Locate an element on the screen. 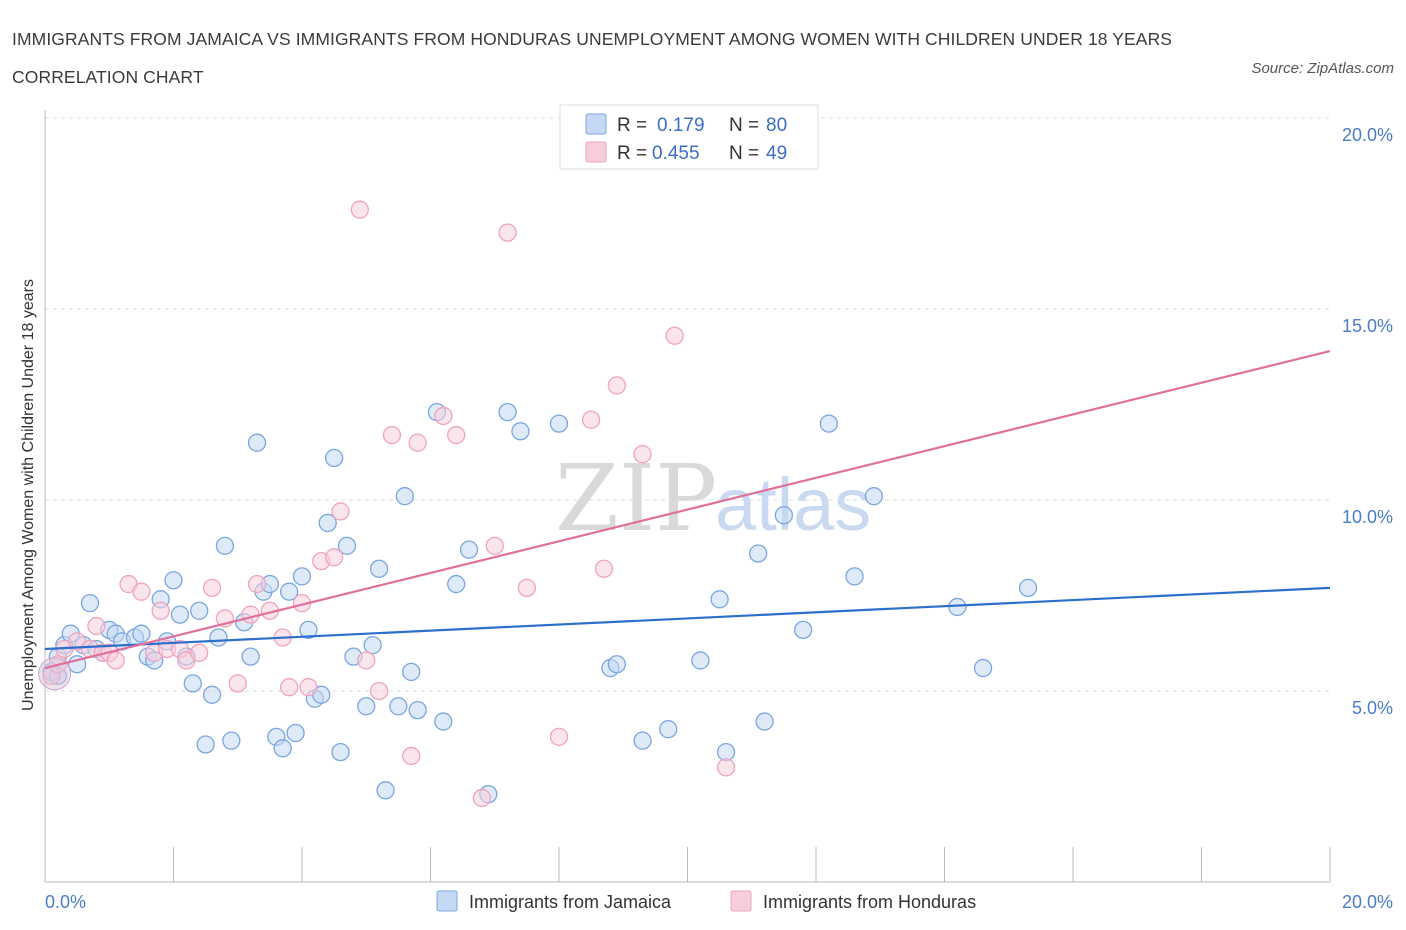  watermark-zip: ZIP is located at coordinates (636, 498).